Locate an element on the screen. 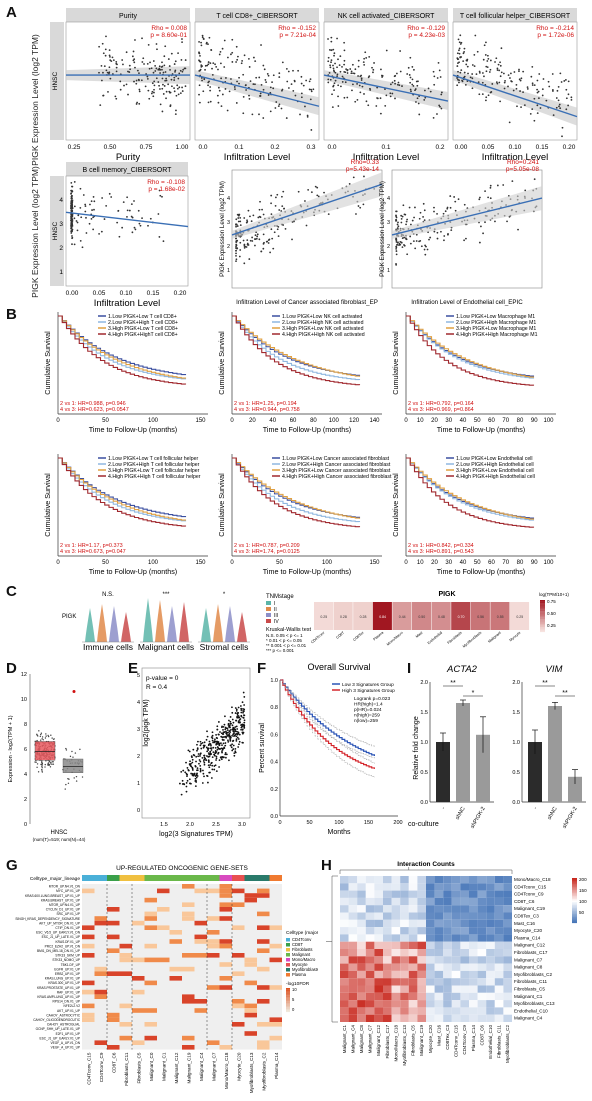 This screenshot has width=592, height=1101. heatmap-title: PIGK is located at coordinates (446, 594).